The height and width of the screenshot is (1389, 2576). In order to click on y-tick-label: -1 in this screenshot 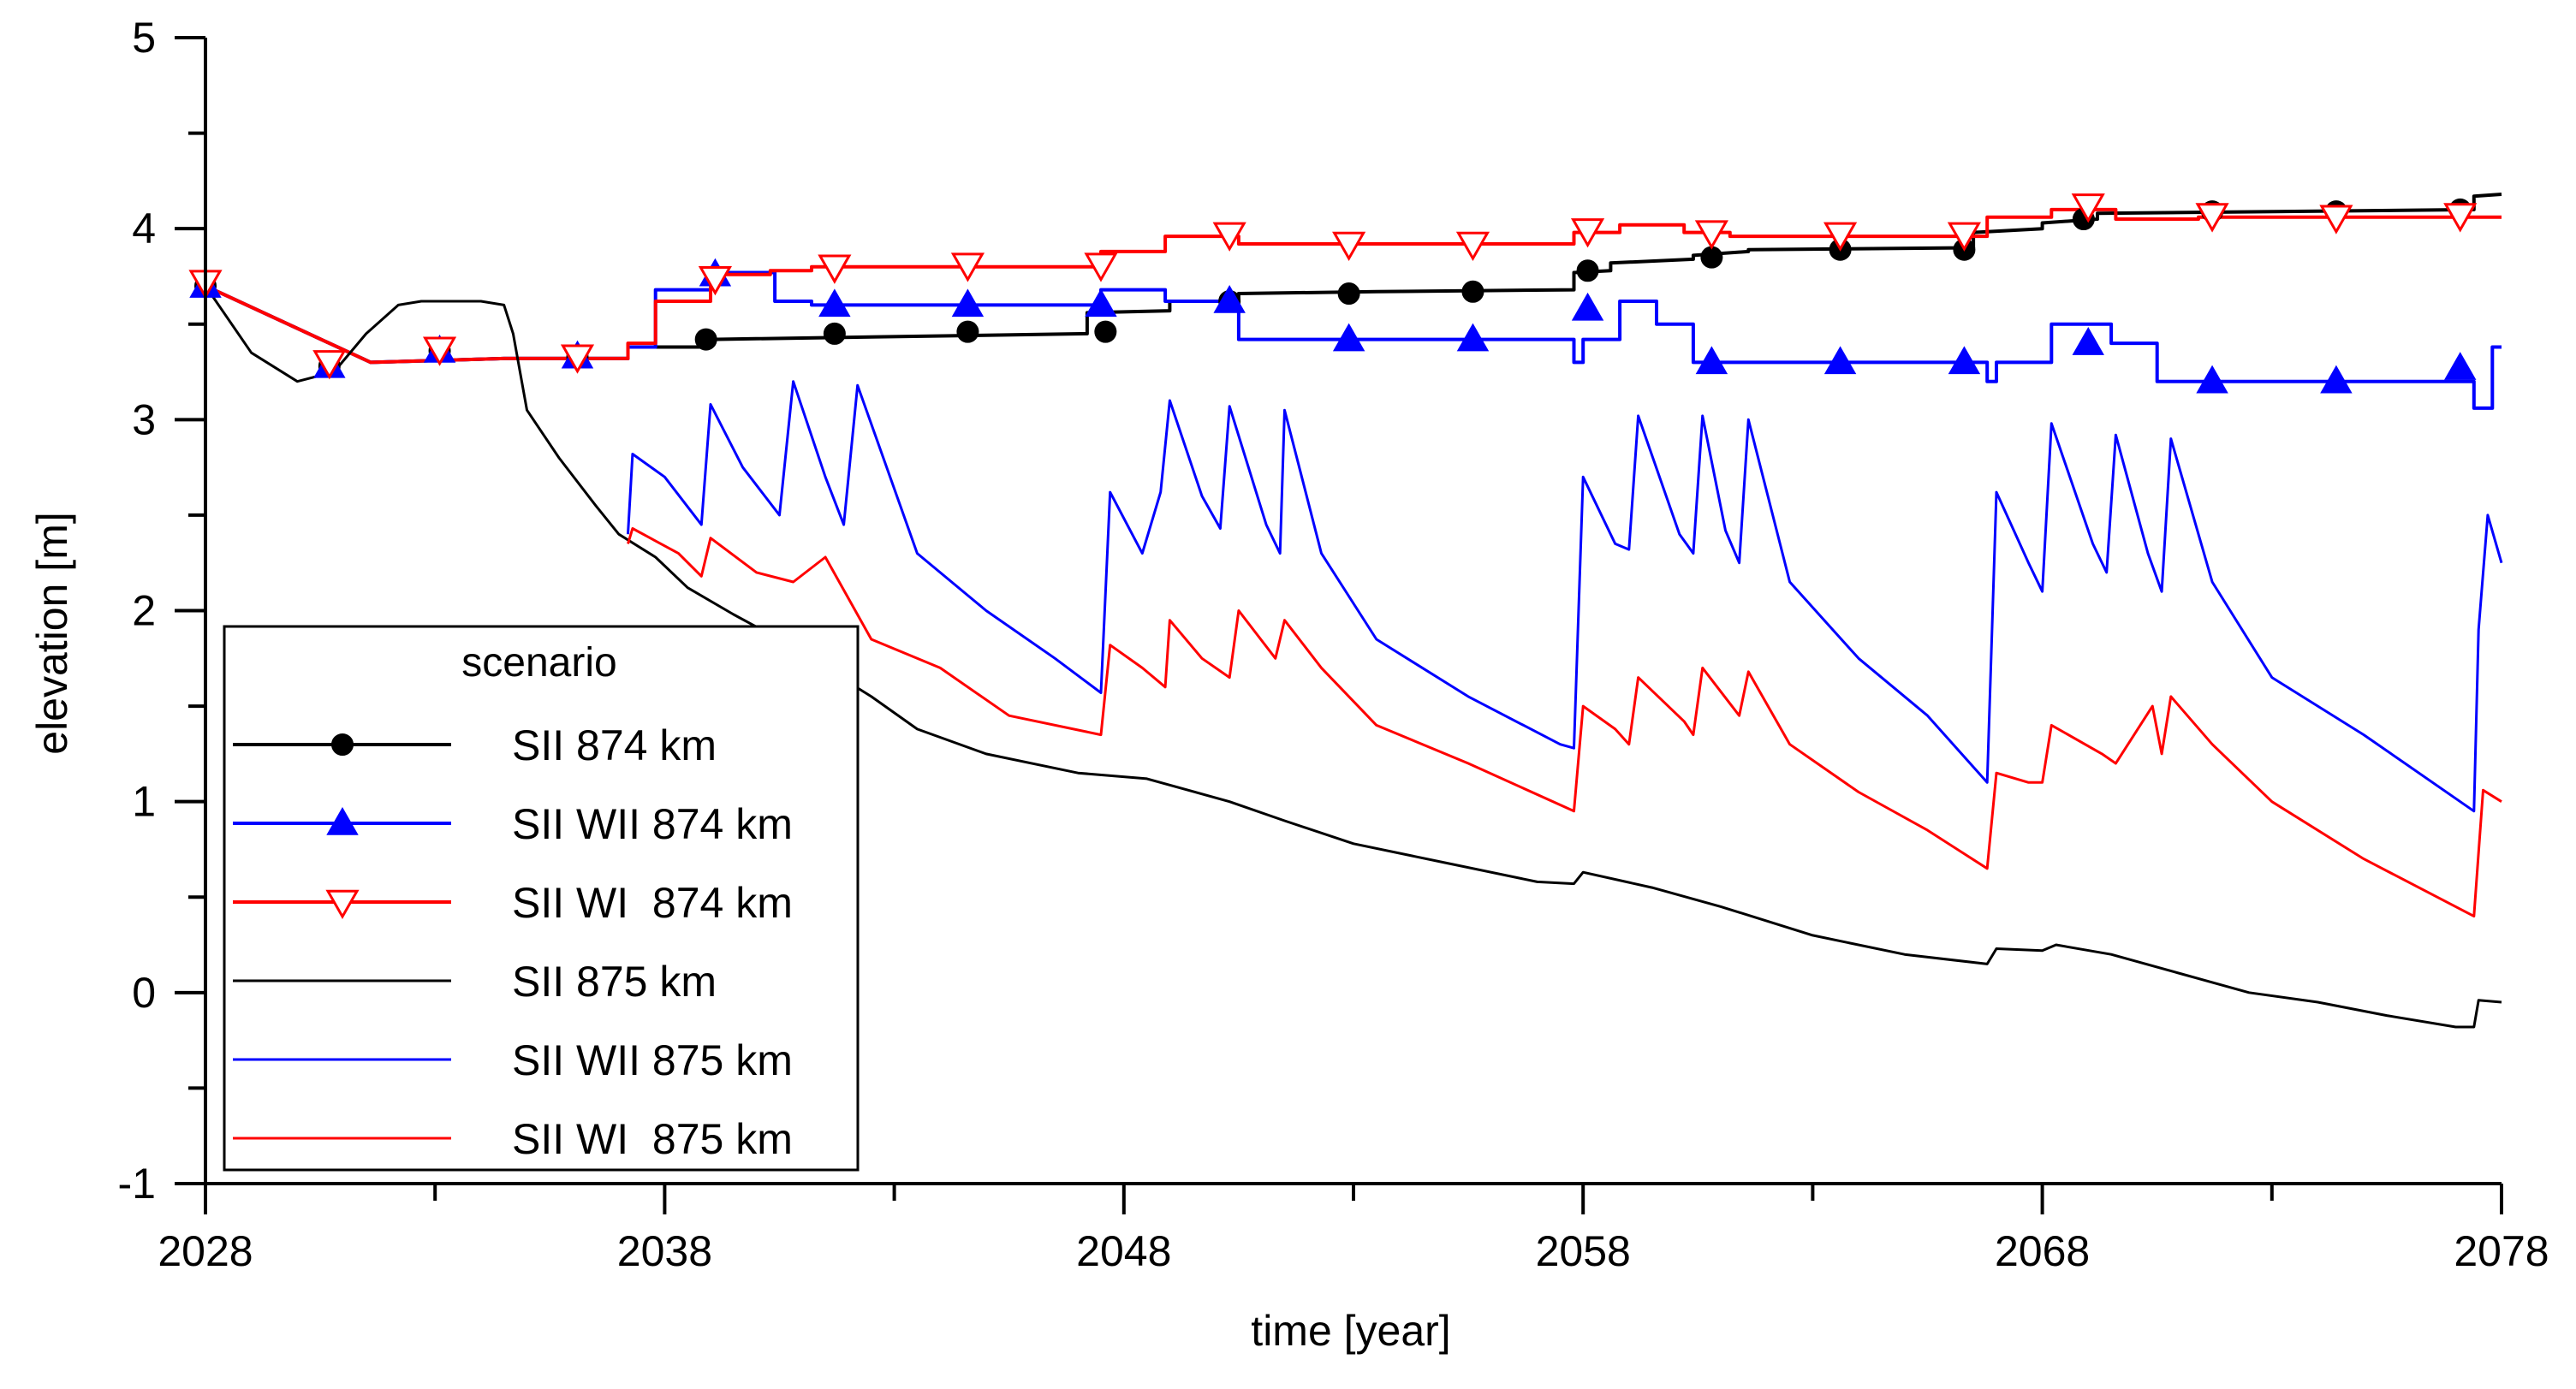, I will do `click(137, 1184)`.